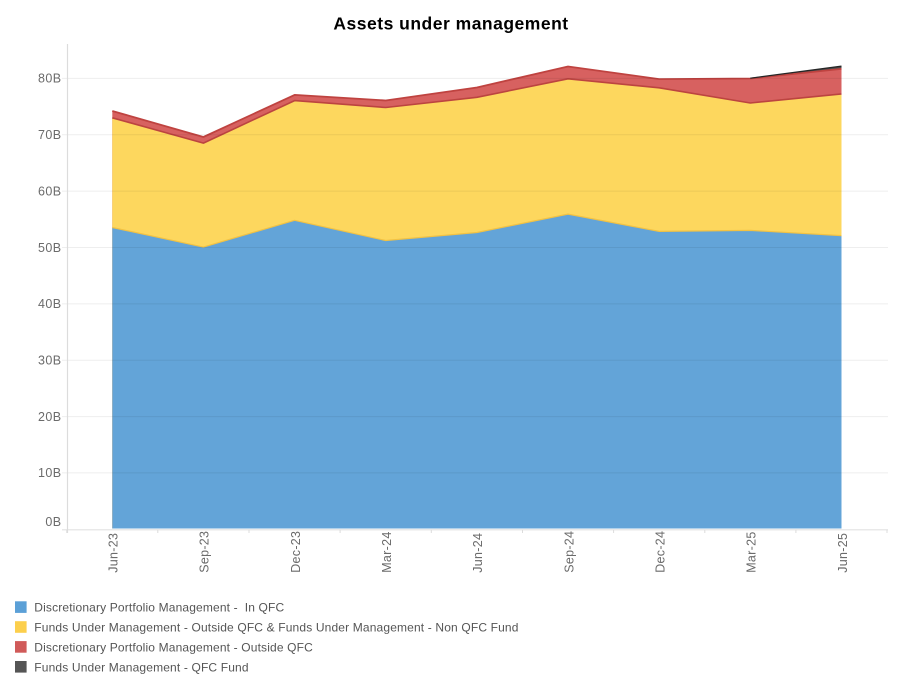  What do you see at coordinates (387, 551) in the screenshot?
I see `svg-text: Mar-24` at bounding box center [387, 551].